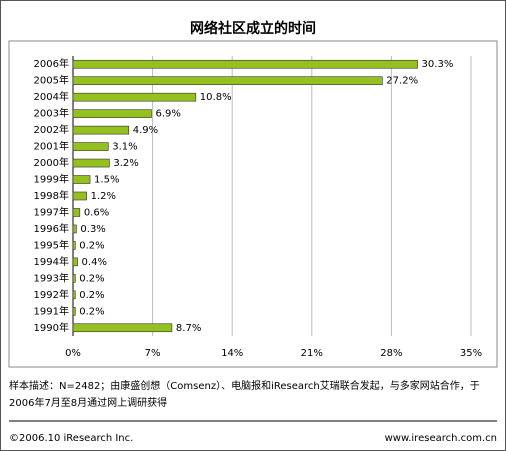 This screenshot has height=451, width=506. What do you see at coordinates (145, 130) in the screenshot?
I see `data-label: 4.9%` at bounding box center [145, 130].